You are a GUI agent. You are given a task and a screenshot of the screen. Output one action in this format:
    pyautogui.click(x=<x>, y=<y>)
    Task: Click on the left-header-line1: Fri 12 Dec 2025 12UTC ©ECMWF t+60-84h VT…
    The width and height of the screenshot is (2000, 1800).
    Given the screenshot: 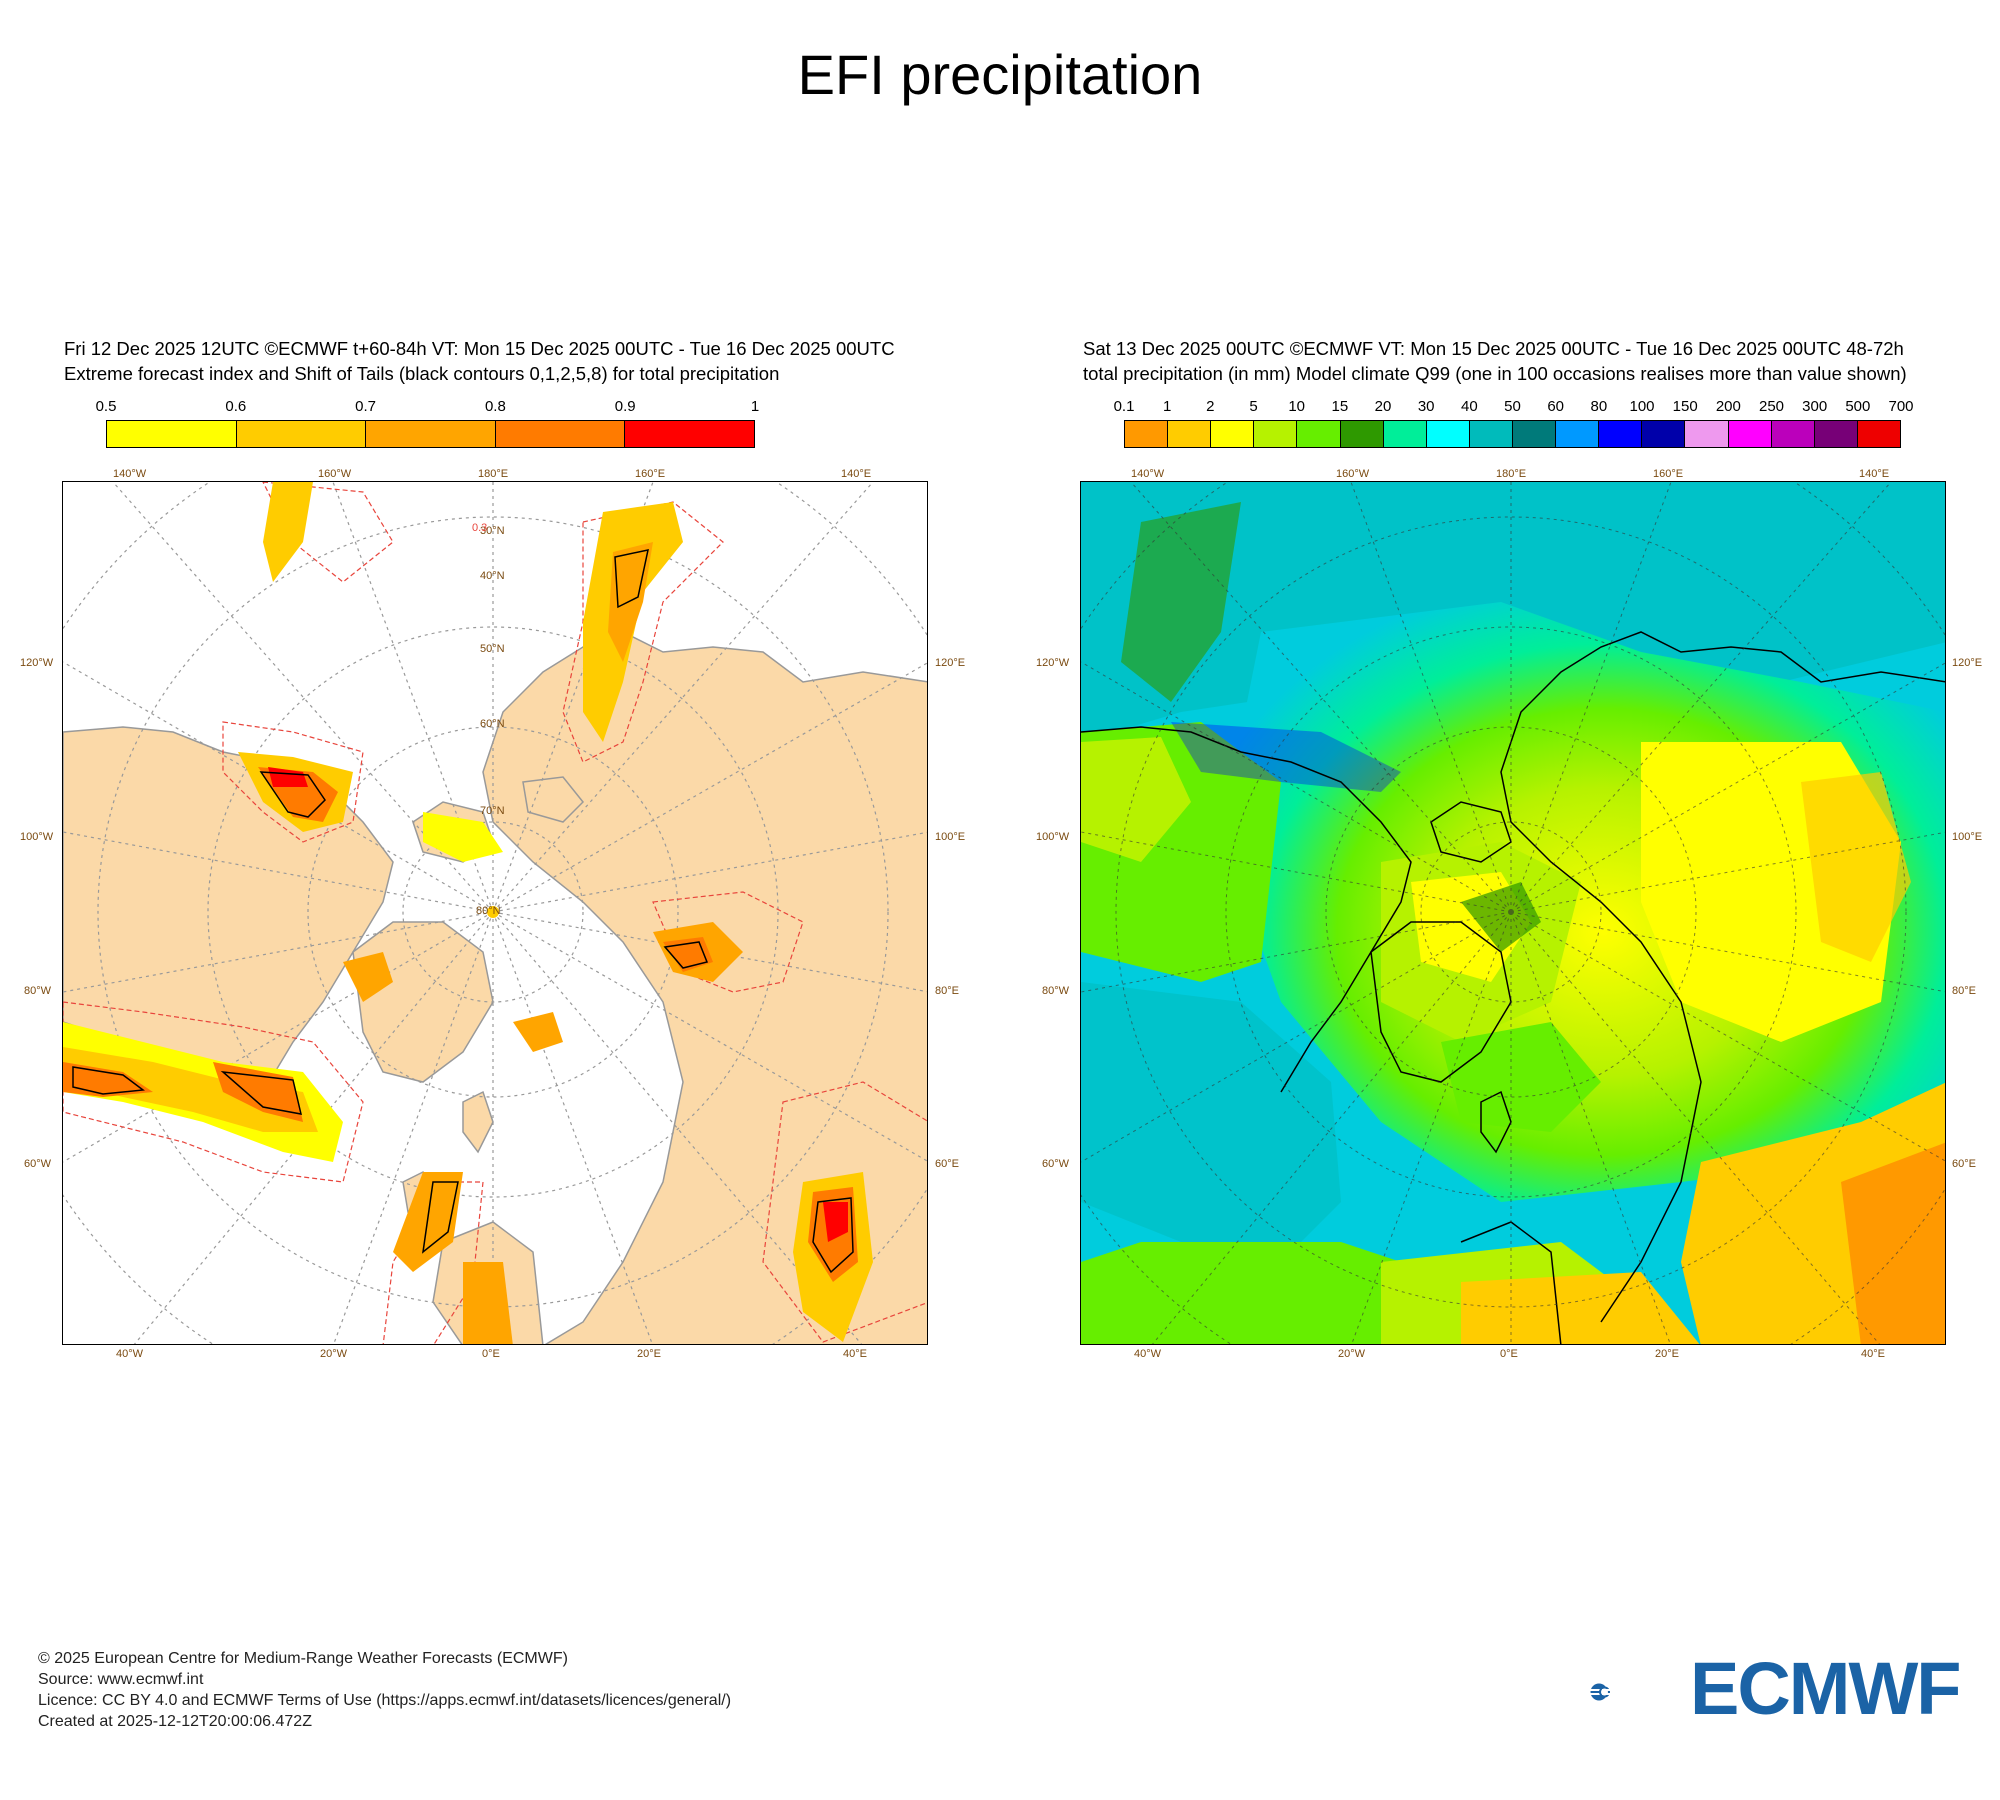 What is the action you would take?
    pyautogui.click(x=479, y=348)
    